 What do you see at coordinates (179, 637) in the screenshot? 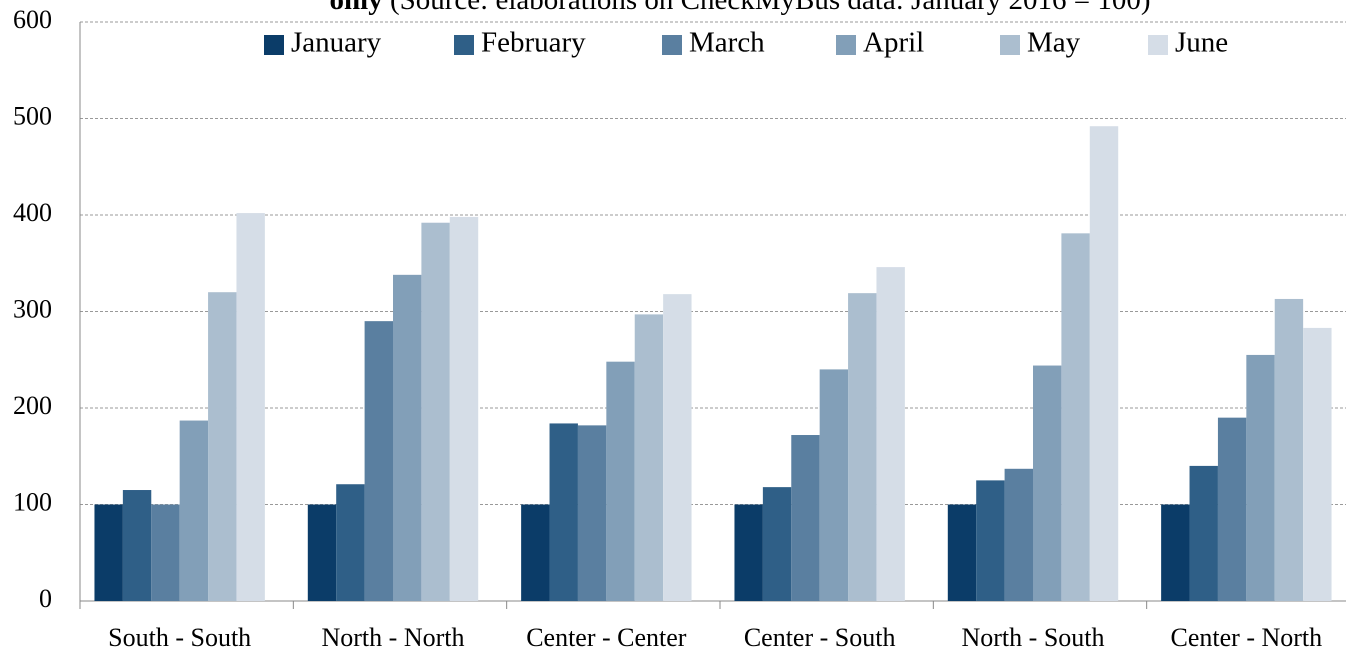
I see `x-tick-label: South - South` at bounding box center [179, 637].